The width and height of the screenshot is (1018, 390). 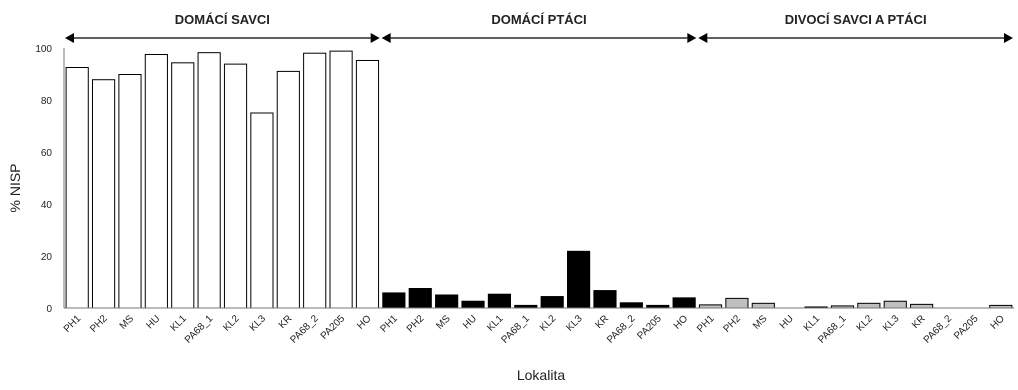 What do you see at coordinates (50, 179) in the screenshot?
I see `y-axis: 0 20 40 60 80 100` at bounding box center [50, 179].